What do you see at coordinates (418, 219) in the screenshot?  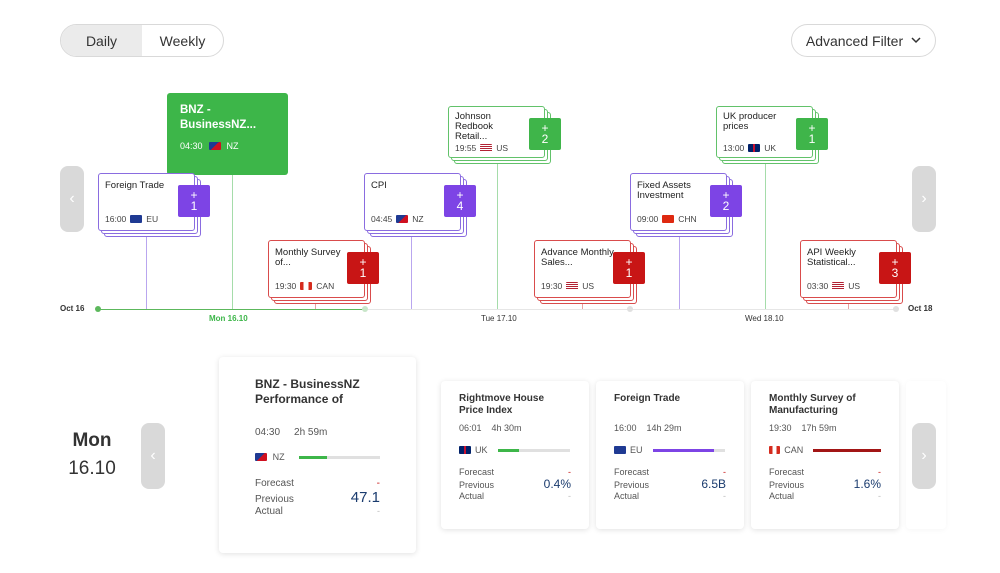 I see `event-country: NZ` at bounding box center [418, 219].